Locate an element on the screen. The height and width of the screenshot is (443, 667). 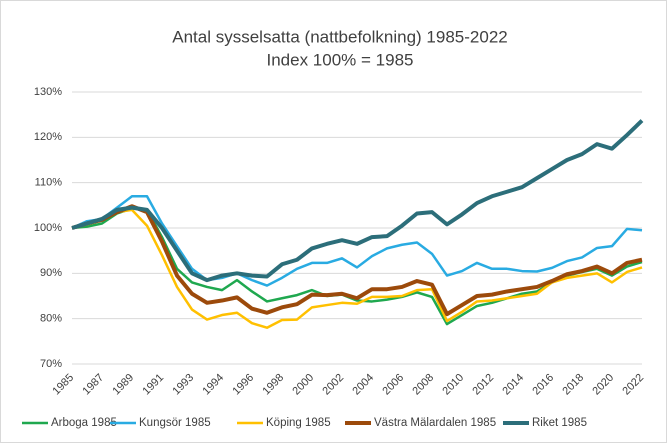
legend-label: Västra Mälardalen 1985 is located at coordinates (435, 423).